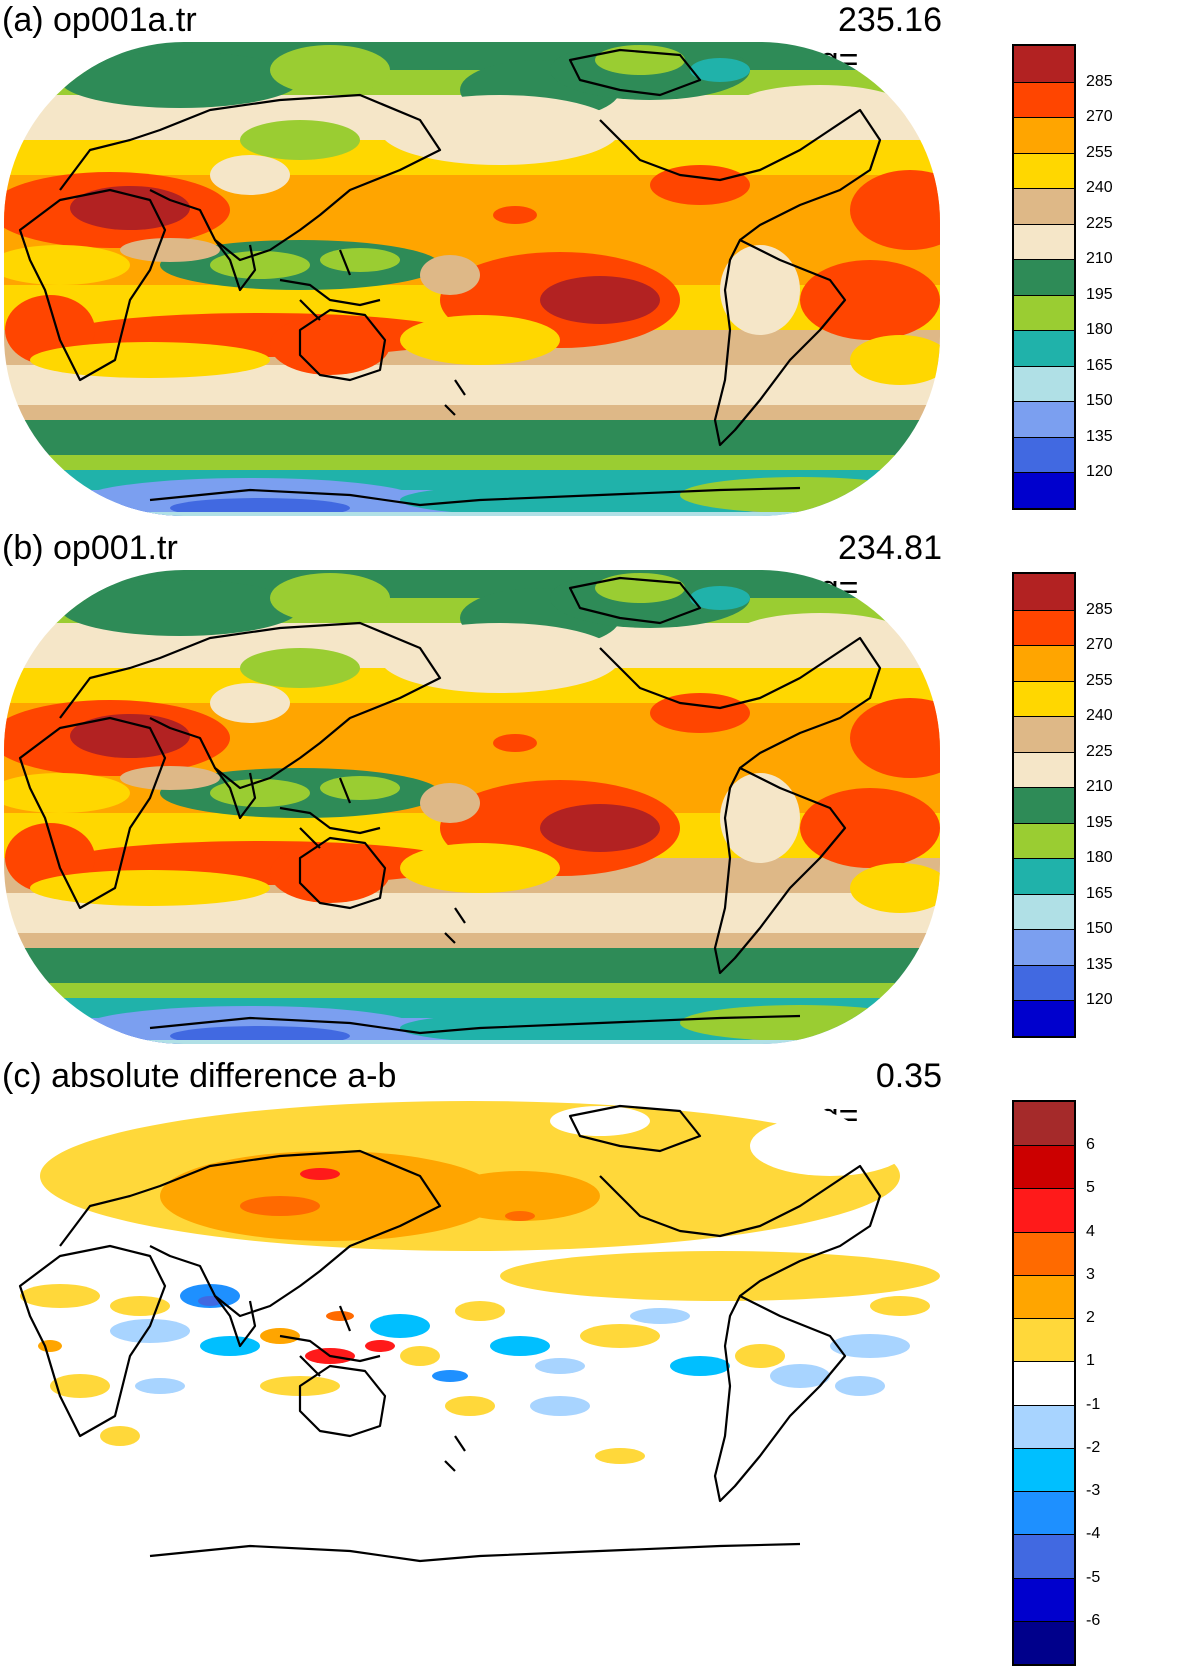 The height and width of the screenshot is (1677, 1188). Describe the element at coordinates (1099, 893) in the screenshot. I see `colorbar-label: 165` at that location.